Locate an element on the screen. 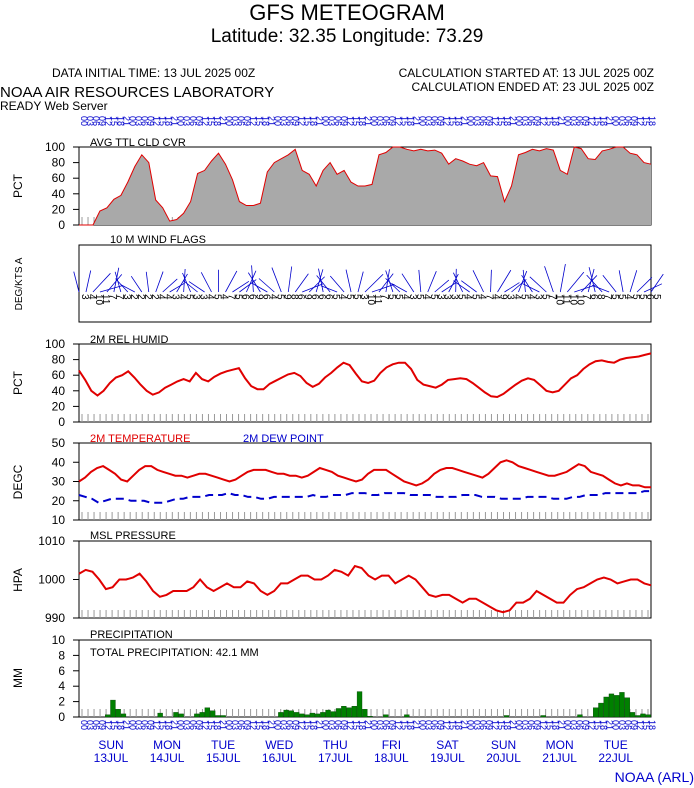 The image size is (694, 788). date-label: 22JUL is located at coordinates (615, 758).